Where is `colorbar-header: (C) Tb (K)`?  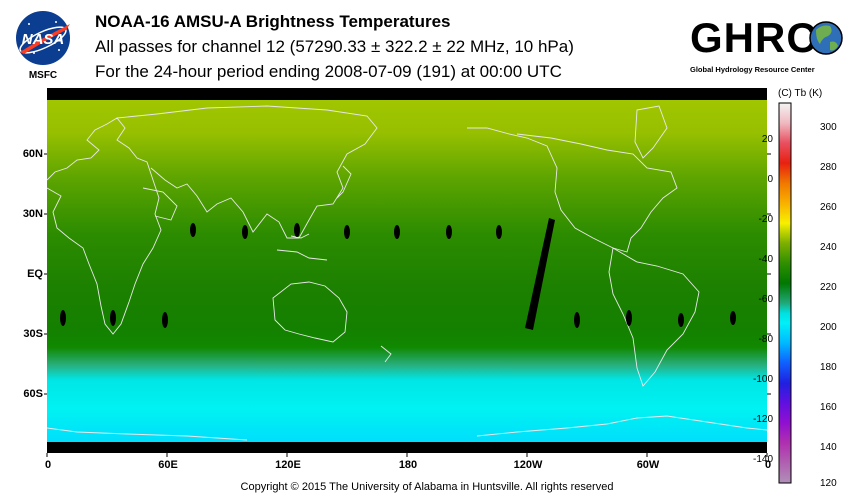 colorbar-header: (C) Tb (K) is located at coordinates (800, 93).